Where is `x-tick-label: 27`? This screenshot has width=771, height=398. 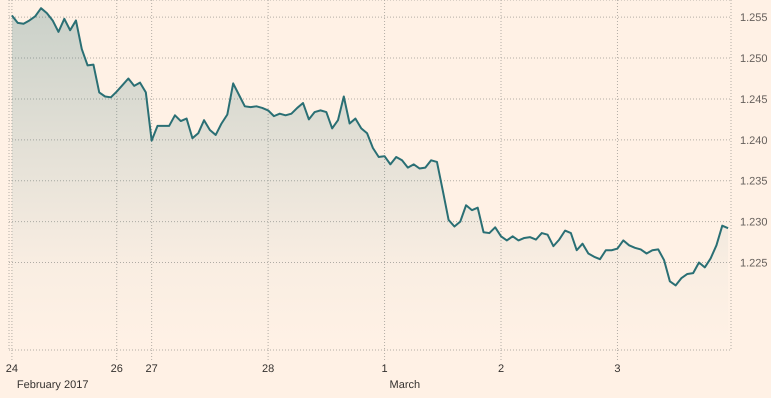 x-tick-label: 27 is located at coordinates (152, 369).